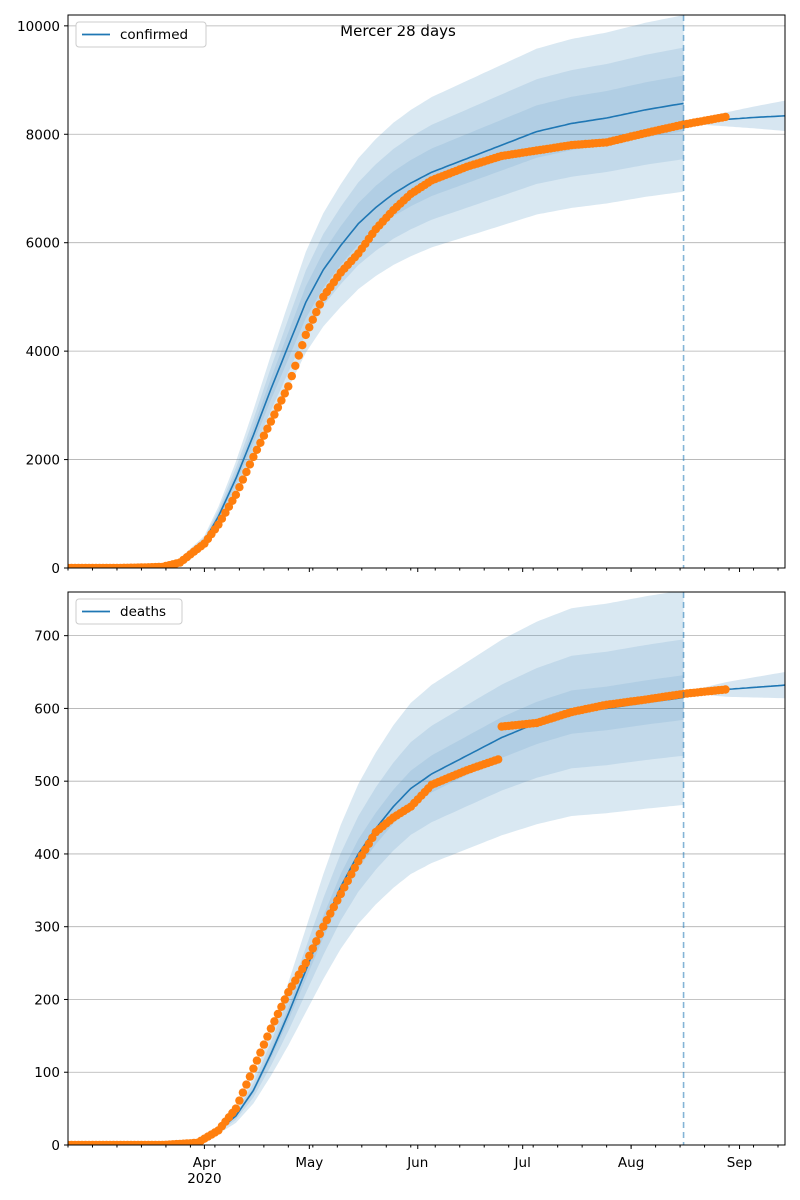 The height and width of the screenshot is (1200, 800). I want to click on x-tick-sublabel: 2020, so click(204, 1179).